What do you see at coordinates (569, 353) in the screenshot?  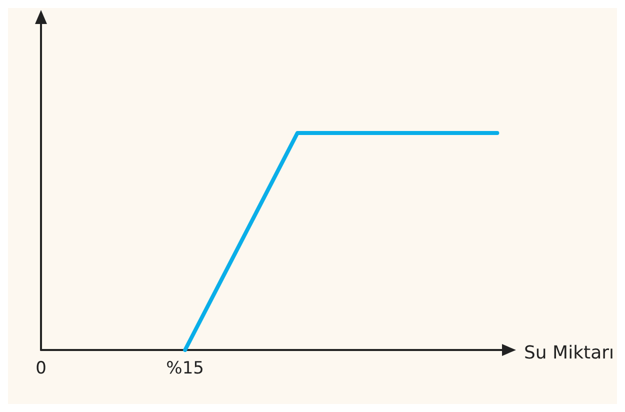 I see `x-axis-title: Su Miktarı` at bounding box center [569, 353].